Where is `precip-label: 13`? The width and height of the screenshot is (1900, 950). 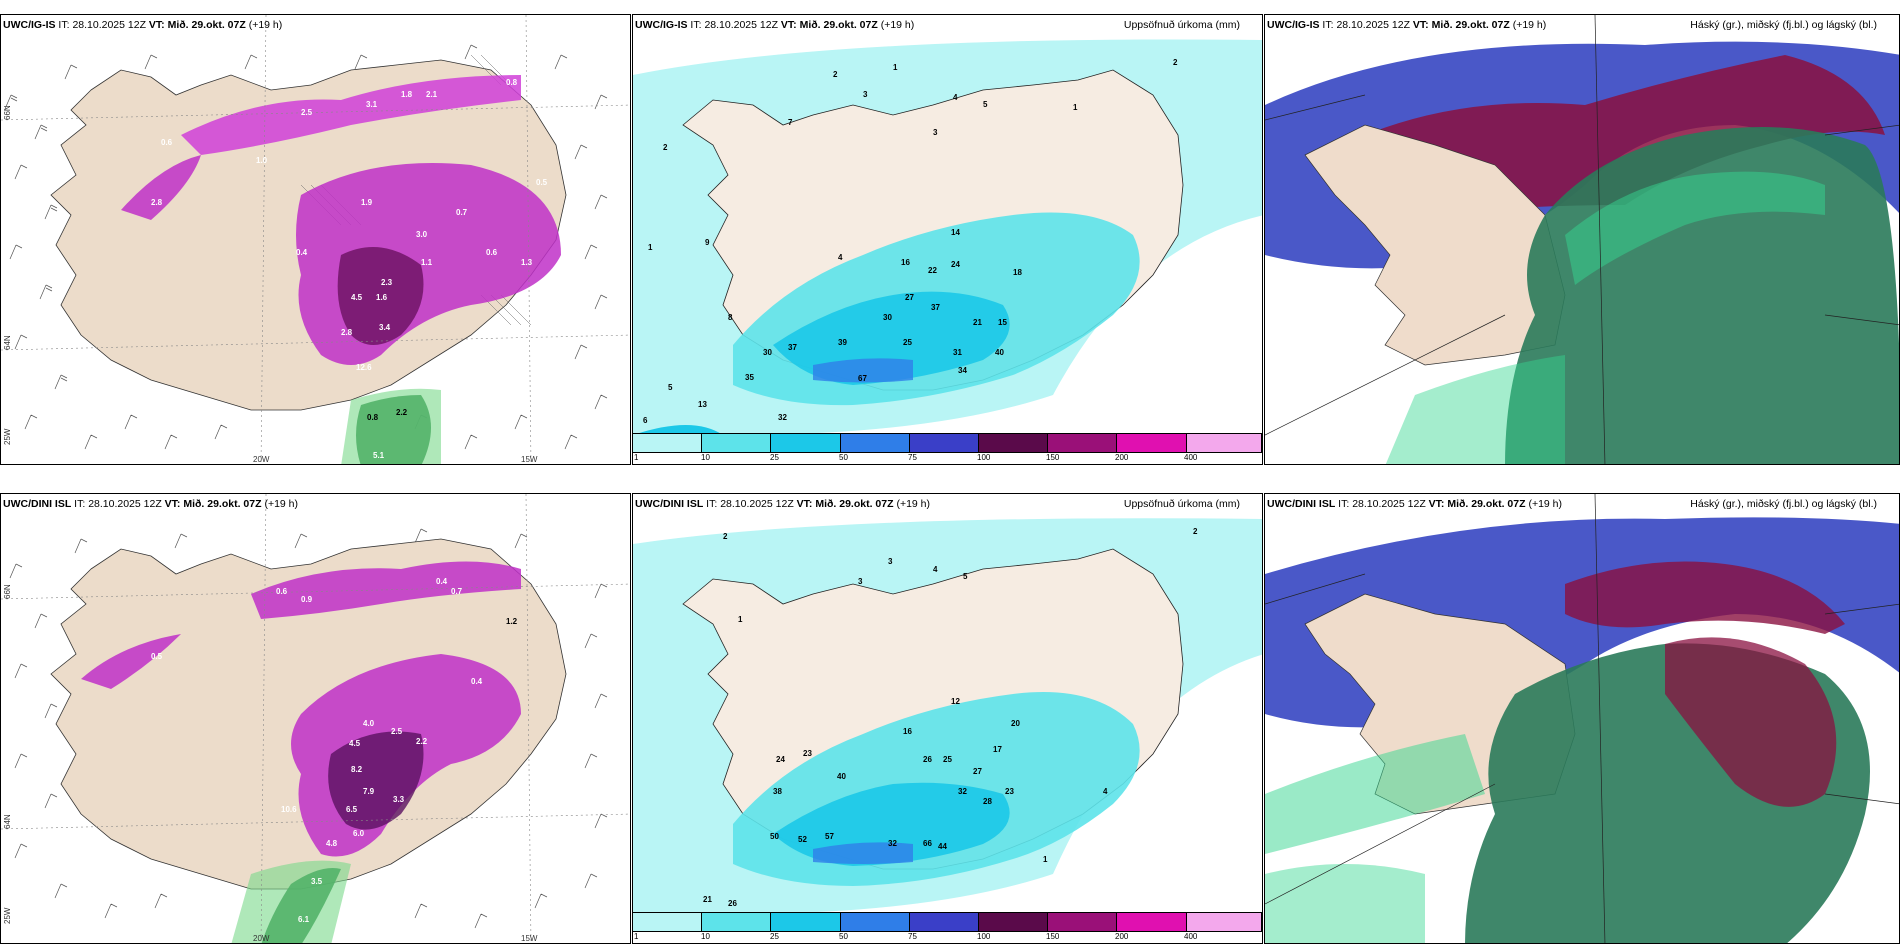 precip-label: 13 is located at coordinates (702, 404).